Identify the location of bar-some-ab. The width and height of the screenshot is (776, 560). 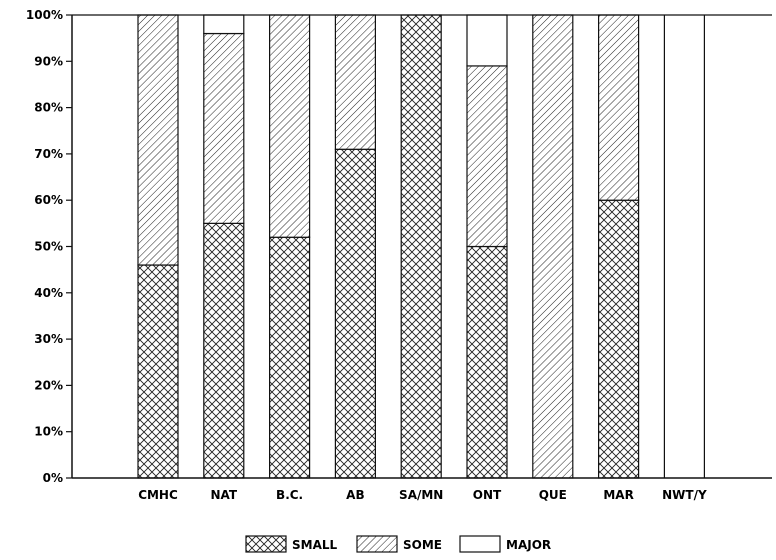
(355, 82).